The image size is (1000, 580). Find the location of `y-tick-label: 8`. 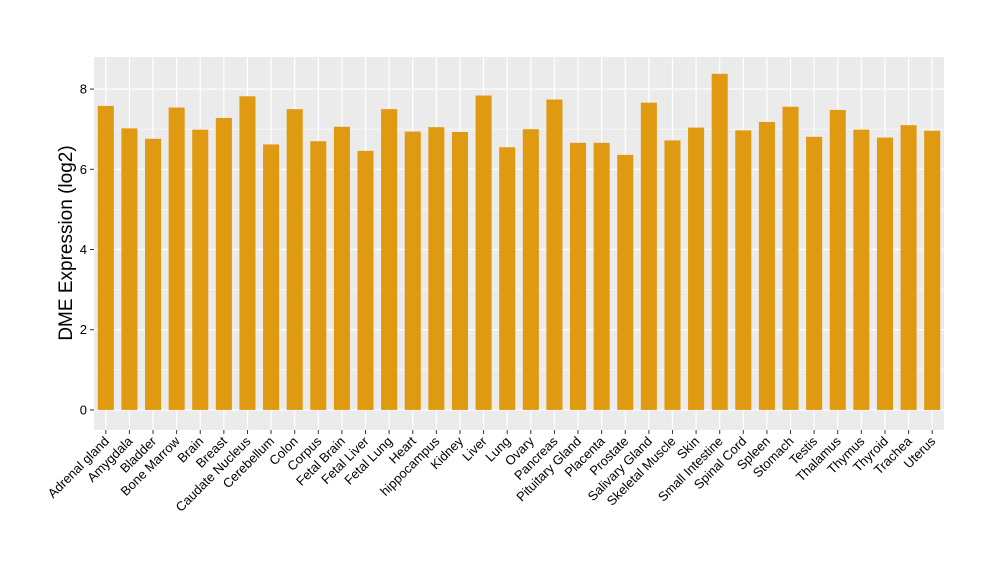

y-tick-label: 8 is located at coordinates (83, 89).